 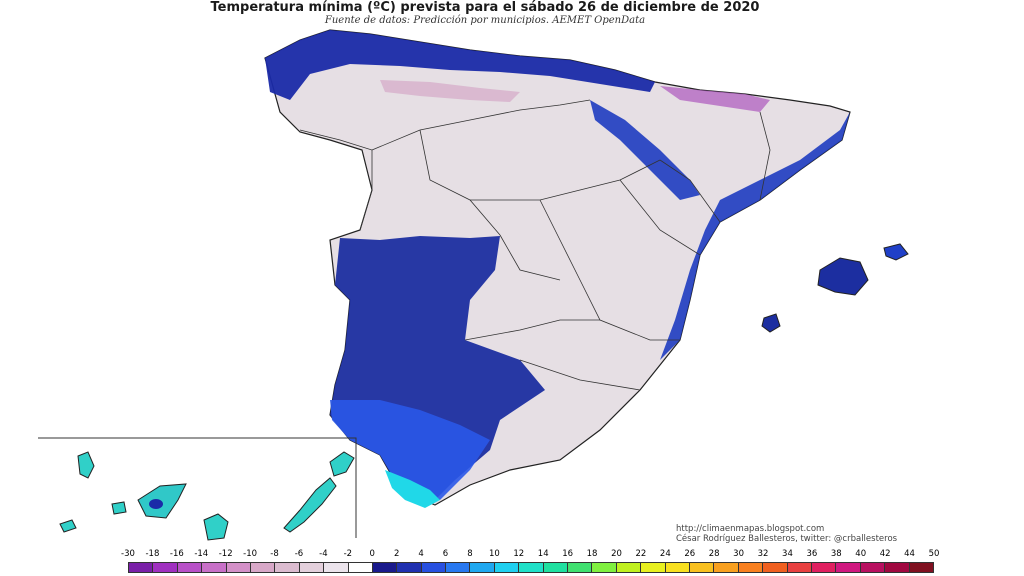 What do you see at coordinates (310, 505) in the screenshot?
I see `fuerteventura-island` at bounding box center [310, 505].